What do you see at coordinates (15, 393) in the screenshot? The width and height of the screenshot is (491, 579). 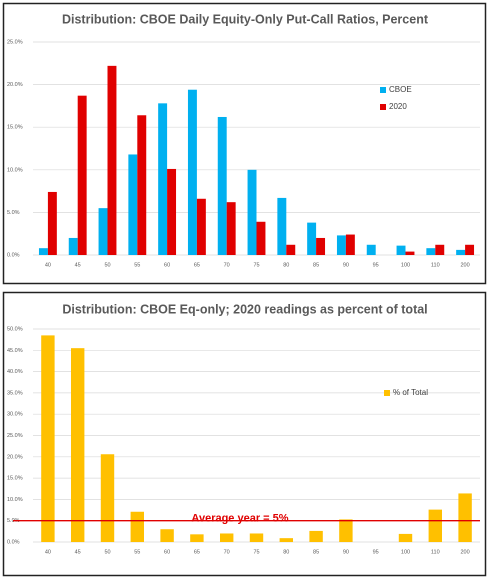 I see `y-tick-label: 35.0%` at bounding box center [15, 393].